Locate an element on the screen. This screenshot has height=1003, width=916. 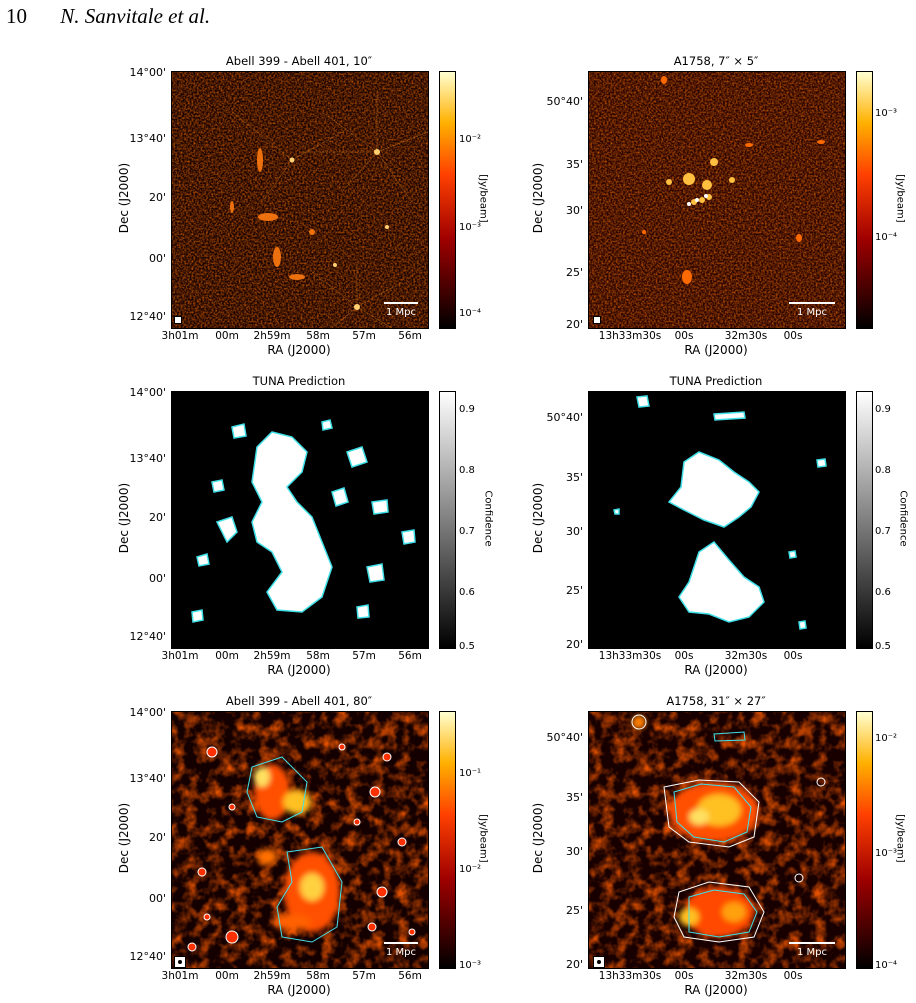
prediction-map is located at coordinates (717, 520).